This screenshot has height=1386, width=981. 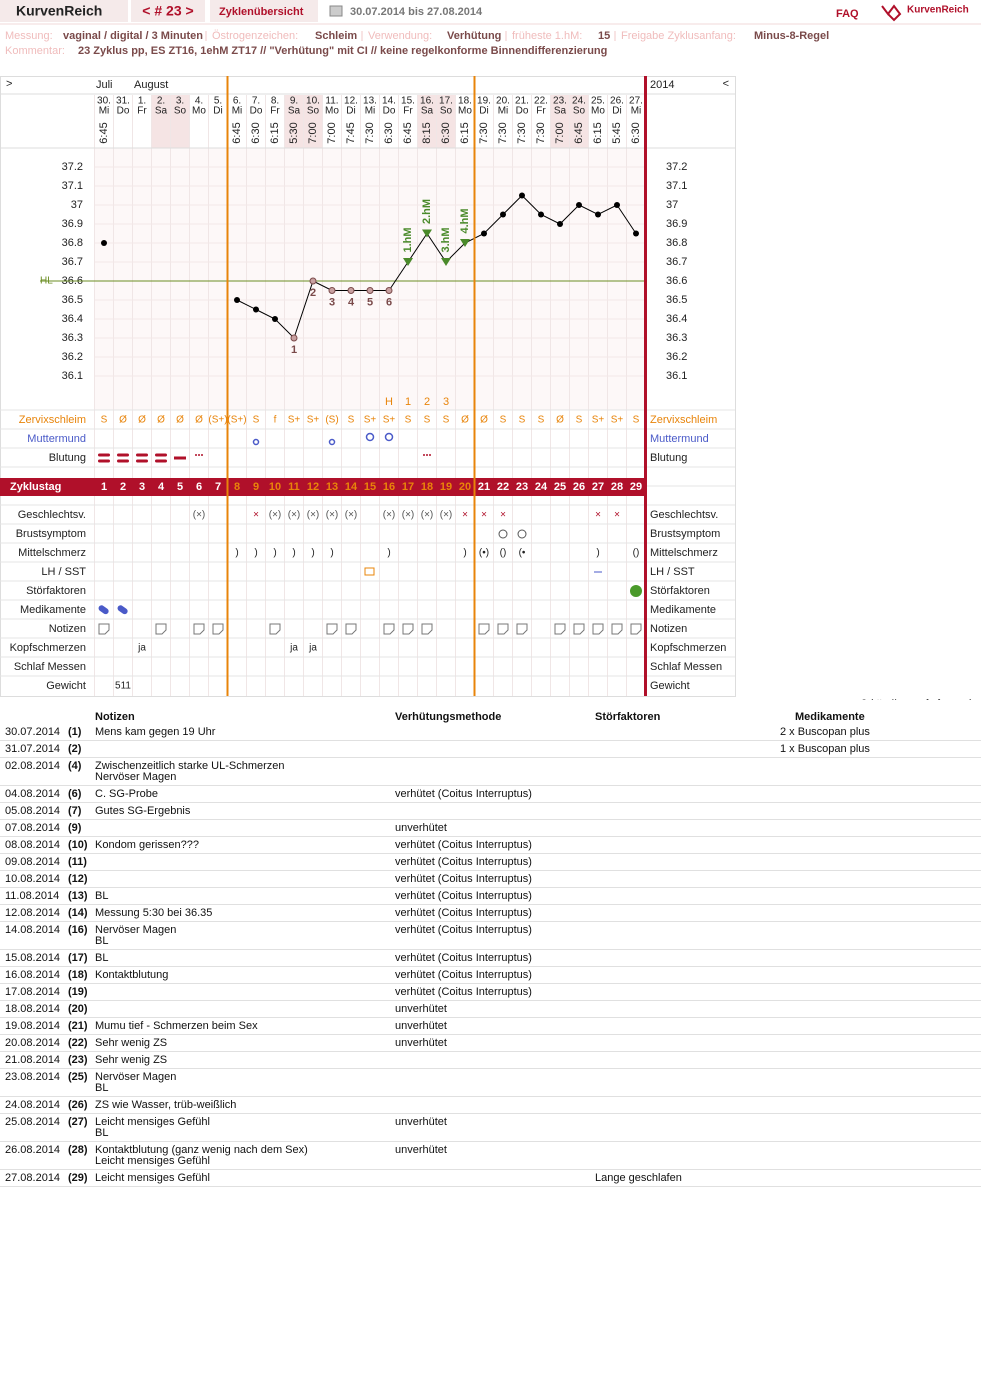 What do you see at coordinates (237, 487) in the screenshot?
I see `cycle-day: 8` at bounding box center [237, 487].